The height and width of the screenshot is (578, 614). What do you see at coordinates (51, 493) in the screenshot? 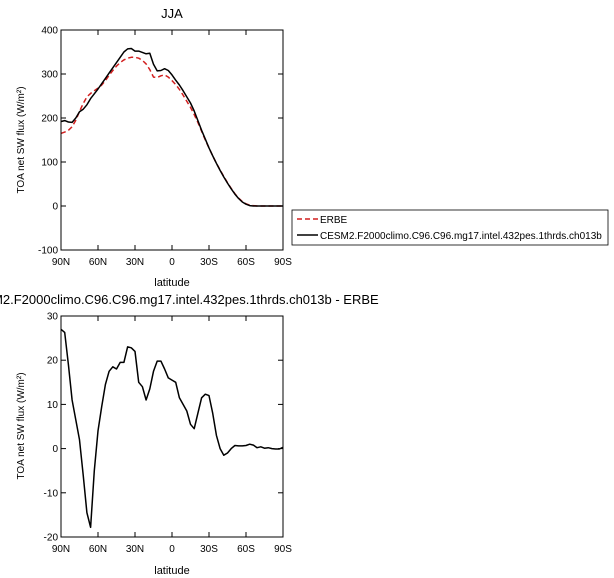
I see `y-tick-label: -10` at bounding box center [51, 493].